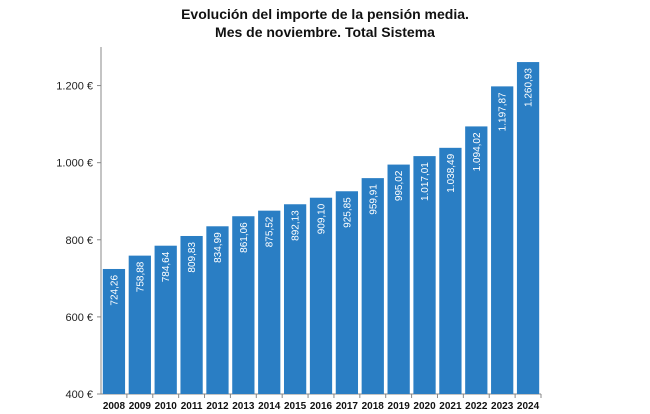  What do you see at coordinates (373, 406) in the screenshot?
I see `x-tick-label: 2018` at bounding box center [373, 406].